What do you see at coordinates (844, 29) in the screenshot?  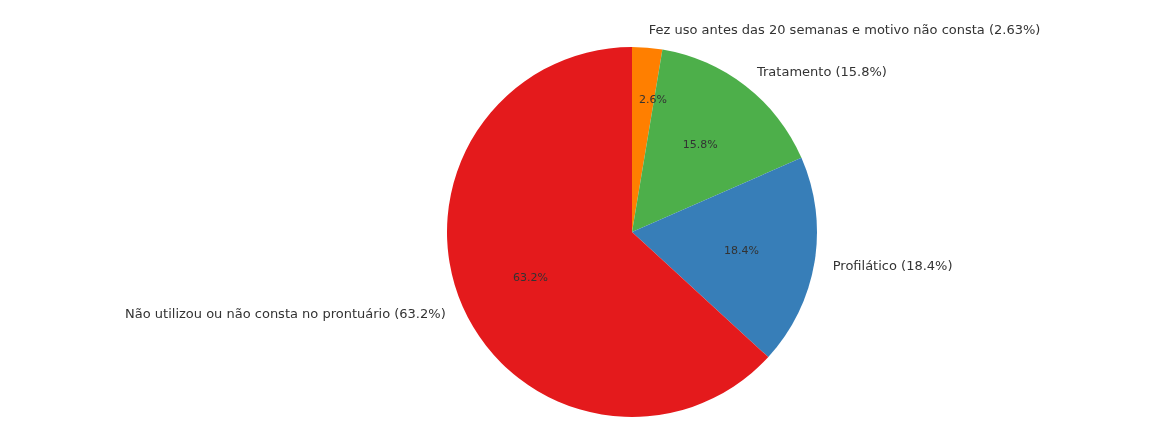 I see `slice-label: Fez uso antes das 20 semanas e motivo não consta (2.63%)` at bounding box center [844, 29].